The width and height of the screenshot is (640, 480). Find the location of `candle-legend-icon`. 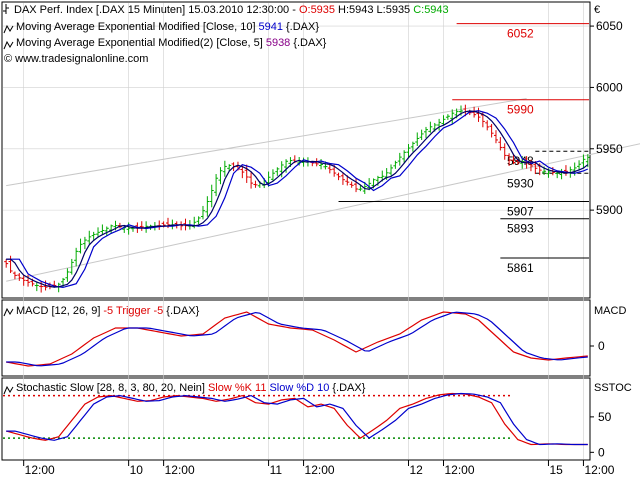

candle-legend-icon is located at coordinates (6, 9).